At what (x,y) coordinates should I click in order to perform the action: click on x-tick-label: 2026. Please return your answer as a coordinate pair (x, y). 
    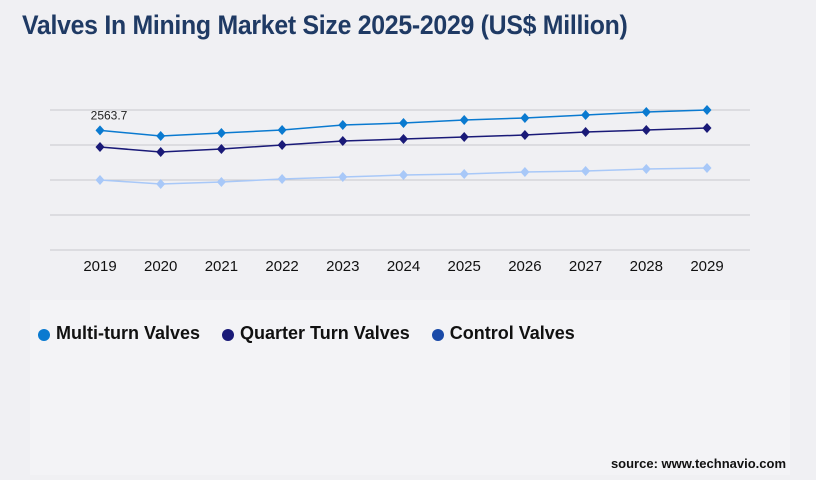
    Looking at the image, I should click on (524, 266).